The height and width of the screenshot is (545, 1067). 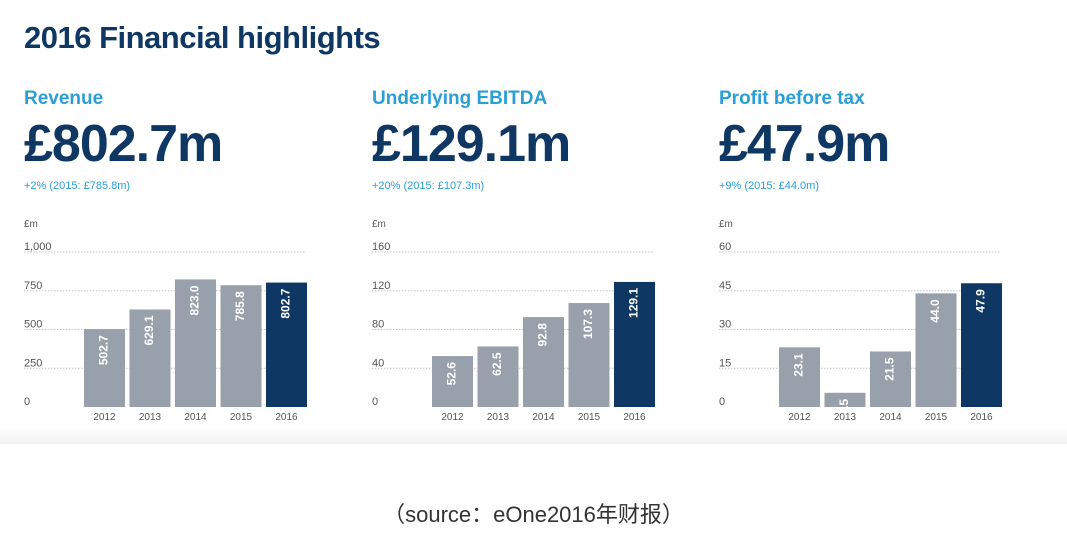 I want to click on y-tick-label: 45, so click(x=725, y=286).